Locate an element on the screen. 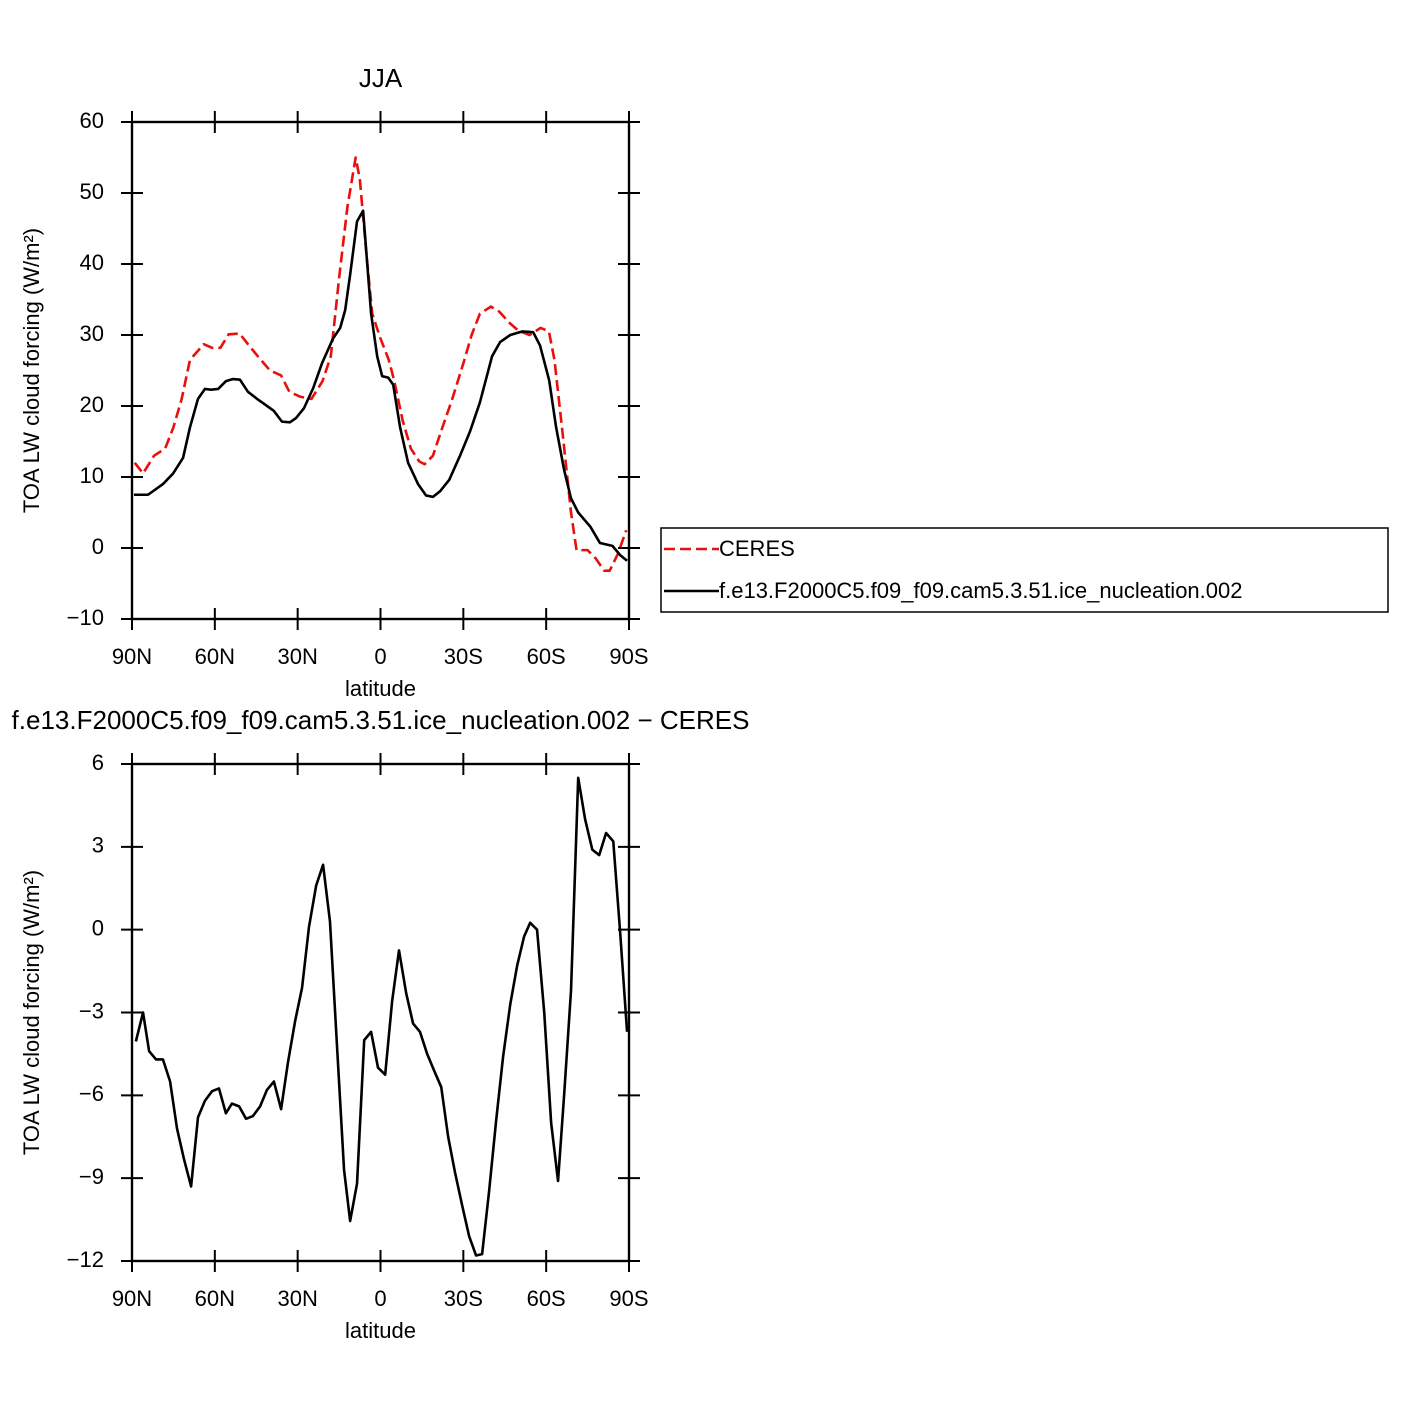  y-tick-label: 10 is located at coordinates (92, 475).